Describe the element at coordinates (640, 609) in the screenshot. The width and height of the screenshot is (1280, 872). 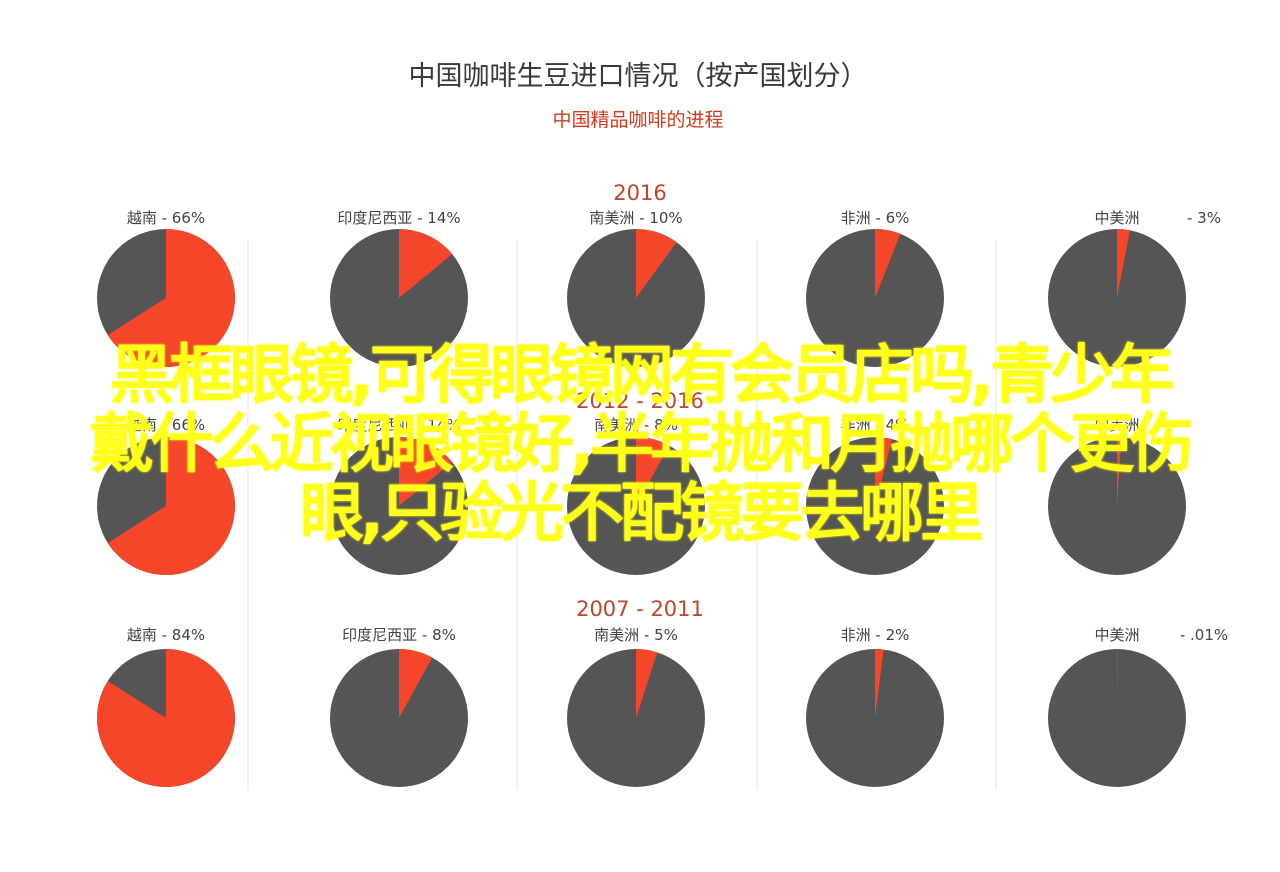
I see `period-heading: 2007 - 2011` at that location.